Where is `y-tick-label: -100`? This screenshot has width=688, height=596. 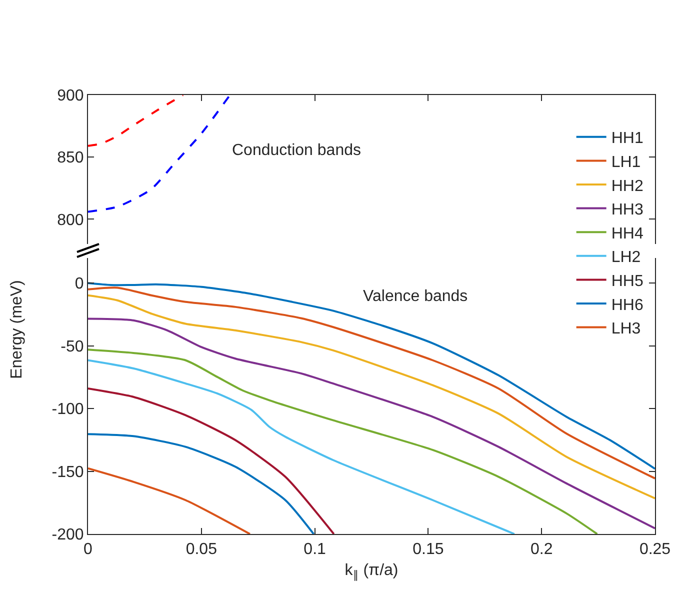 y-tick-label: -100 is located at coordinates (68, 409).